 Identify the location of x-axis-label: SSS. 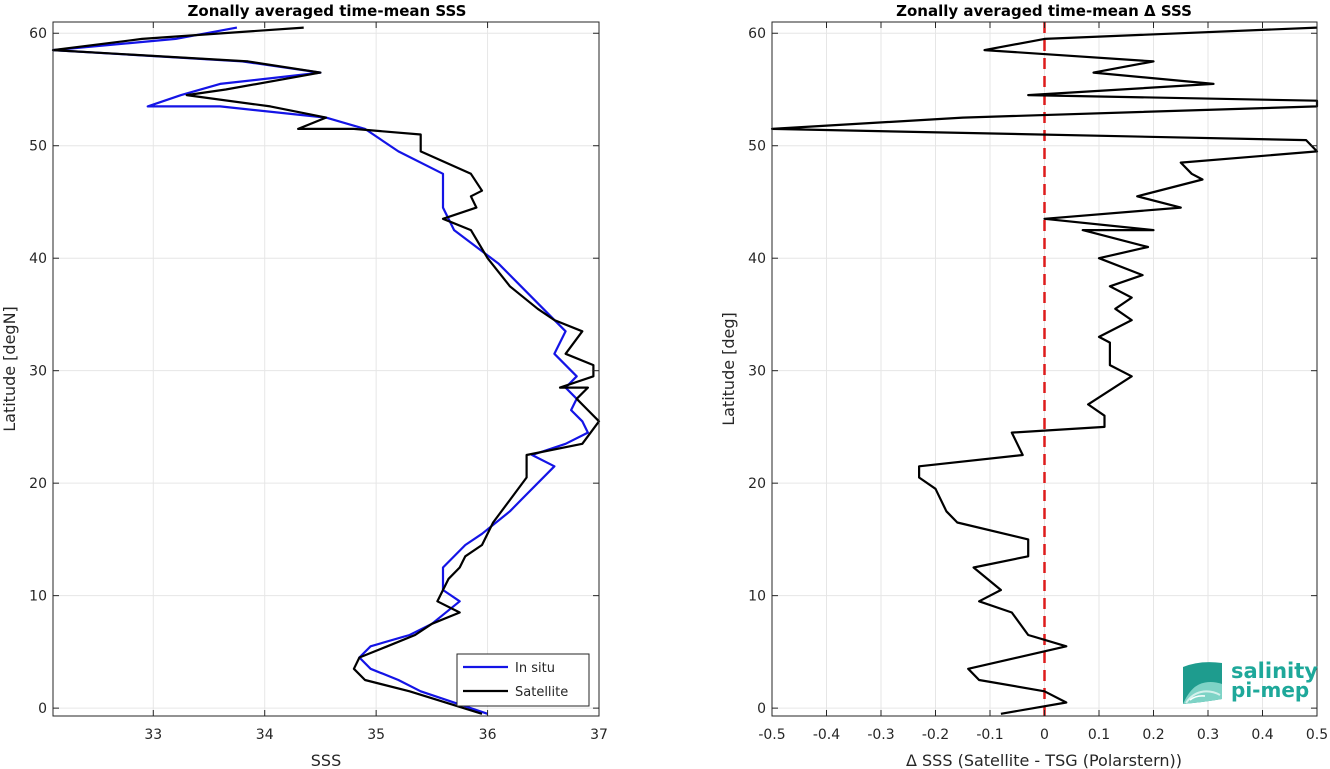
(326, 760).